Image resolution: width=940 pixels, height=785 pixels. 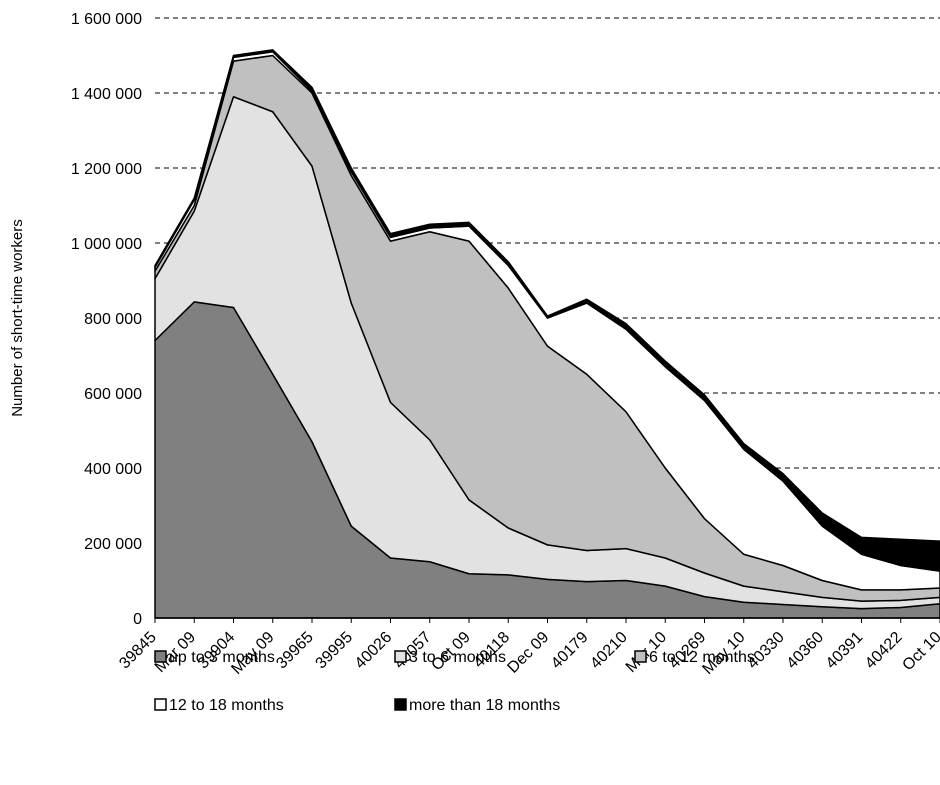 I want to click on y-tick-label: 200 000, so click(x=113, y=544).